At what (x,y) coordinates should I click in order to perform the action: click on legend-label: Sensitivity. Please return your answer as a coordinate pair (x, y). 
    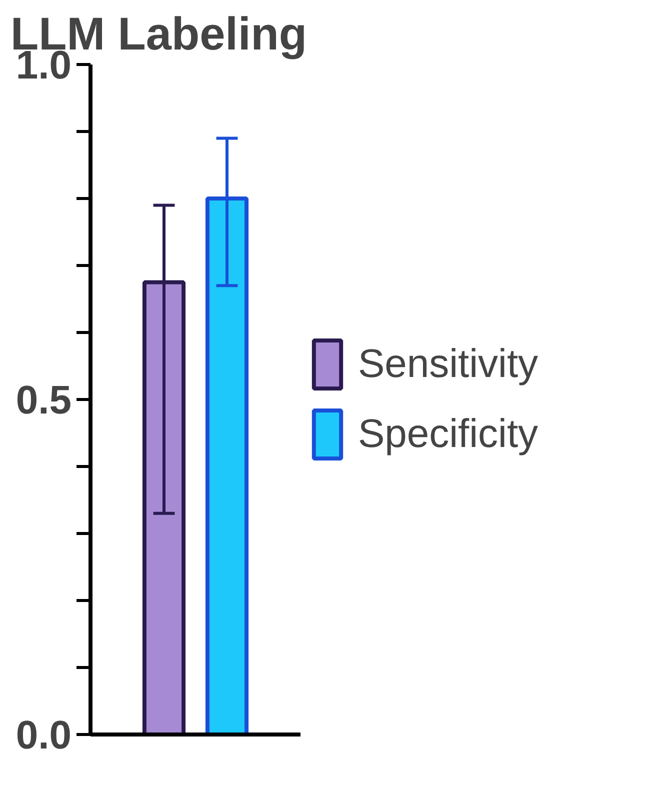
    Looking at the image, I should click on (448, 364).